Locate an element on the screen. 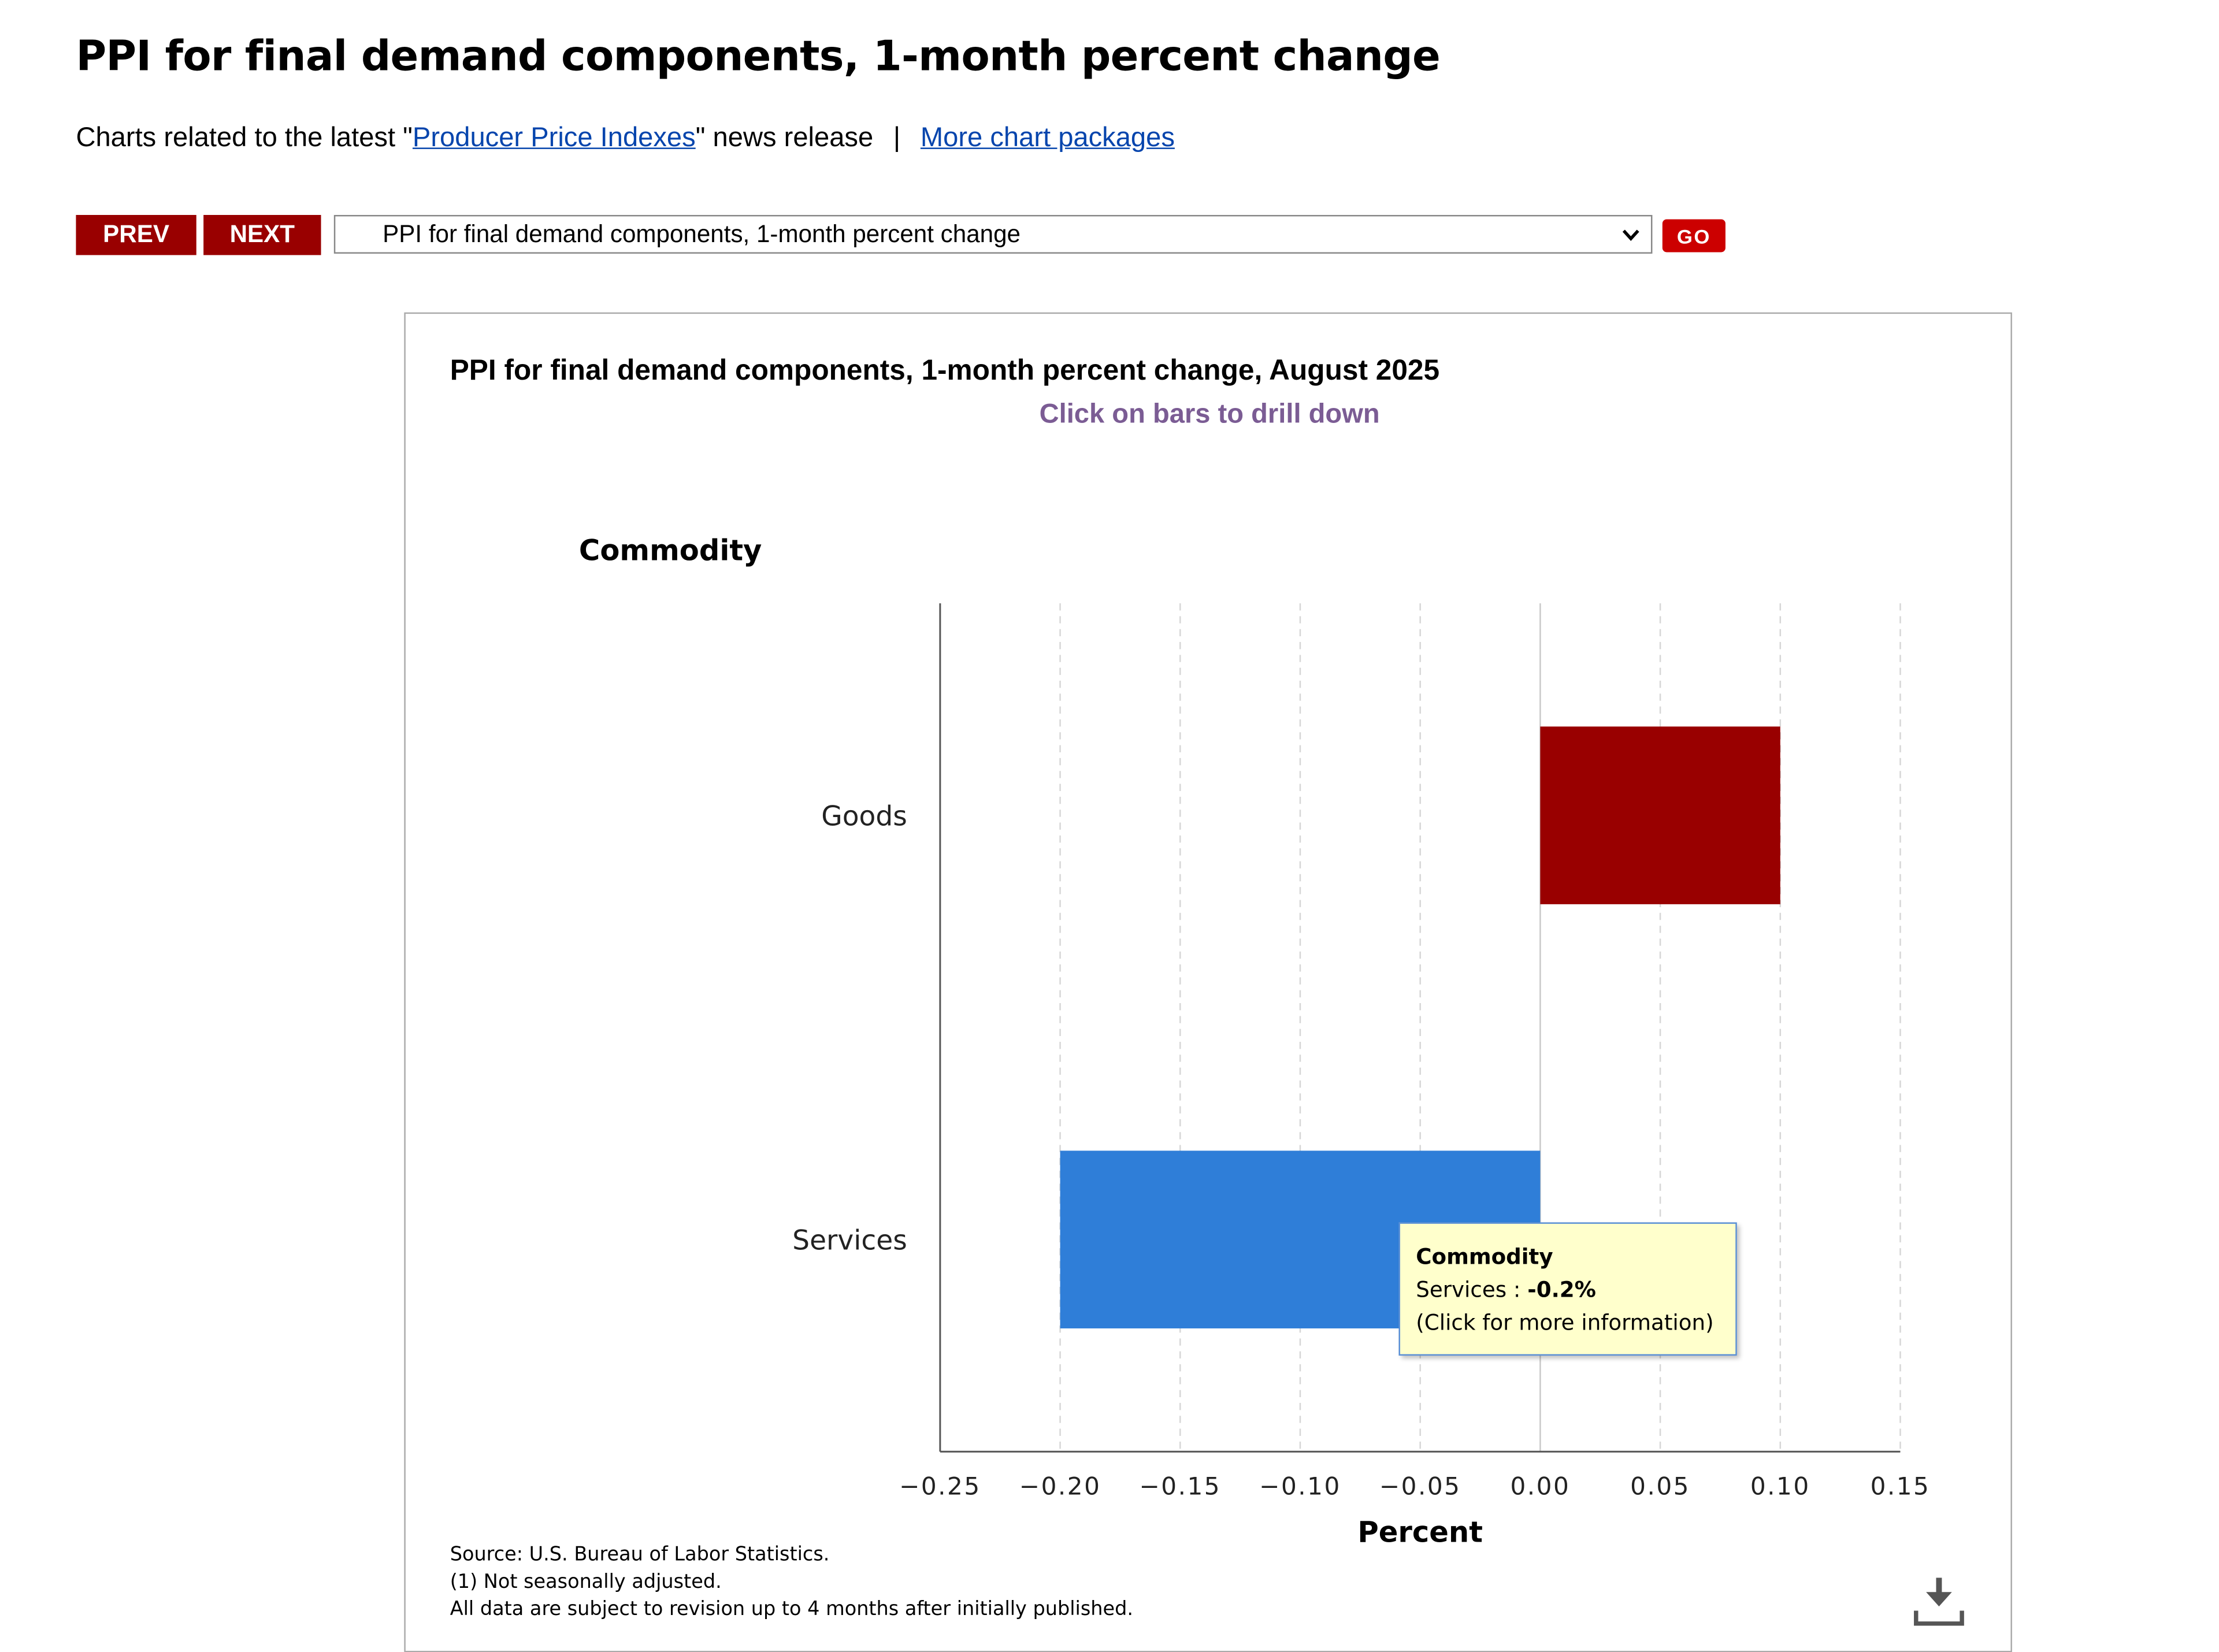 The image size is (2219, 1652). x-tick-label: 0.00 is located at coordinates (1540, 1487).